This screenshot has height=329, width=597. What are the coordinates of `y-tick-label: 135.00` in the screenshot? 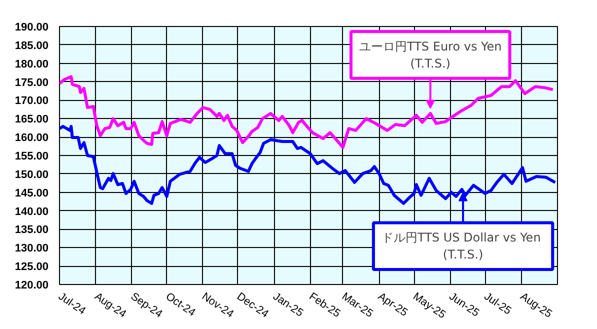 It's located at (31, 230).